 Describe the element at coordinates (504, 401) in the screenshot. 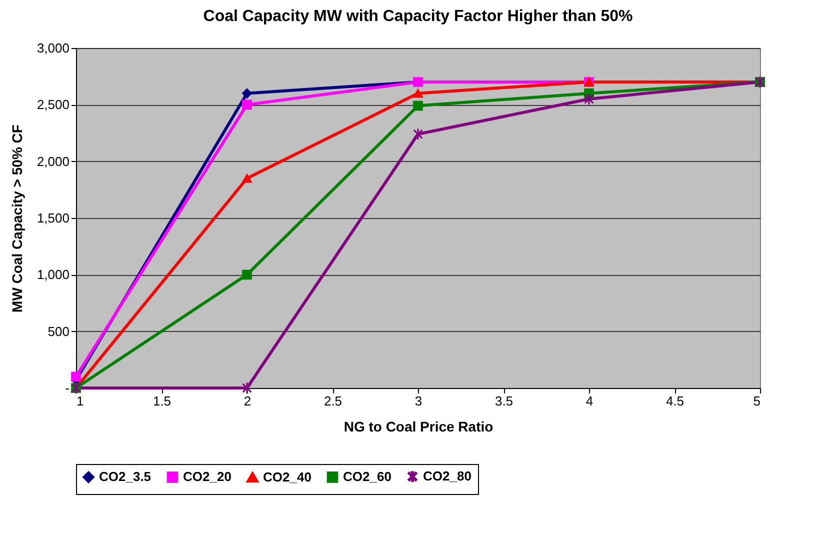

I see `x-tick-label: 3.5` at that location.